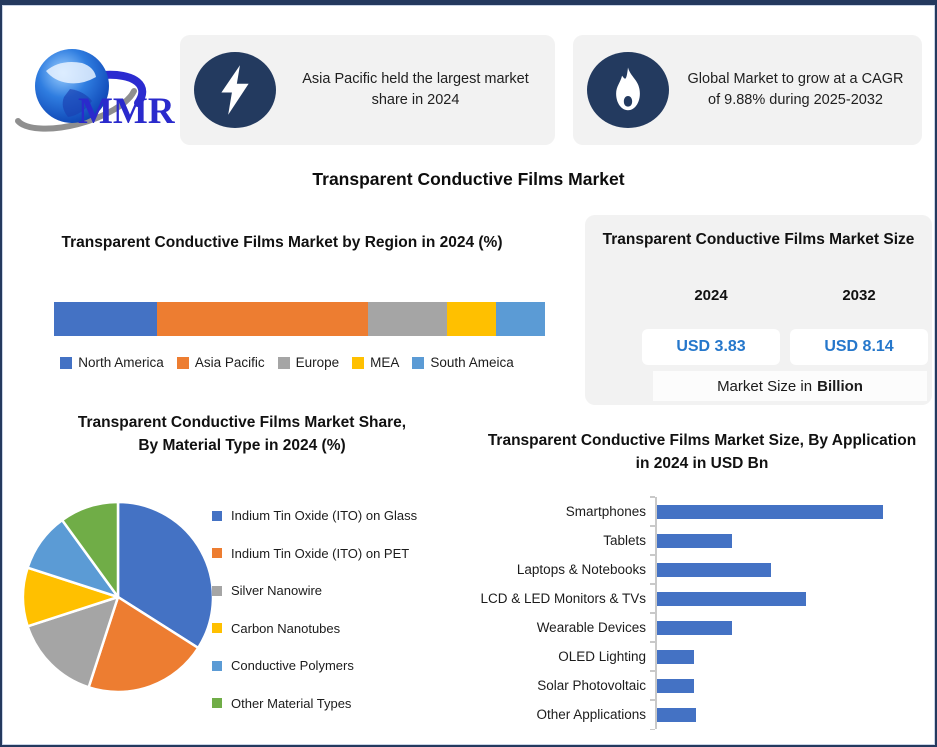  I want to click on legend-label: Conductive Polymers, so click(292, 666).